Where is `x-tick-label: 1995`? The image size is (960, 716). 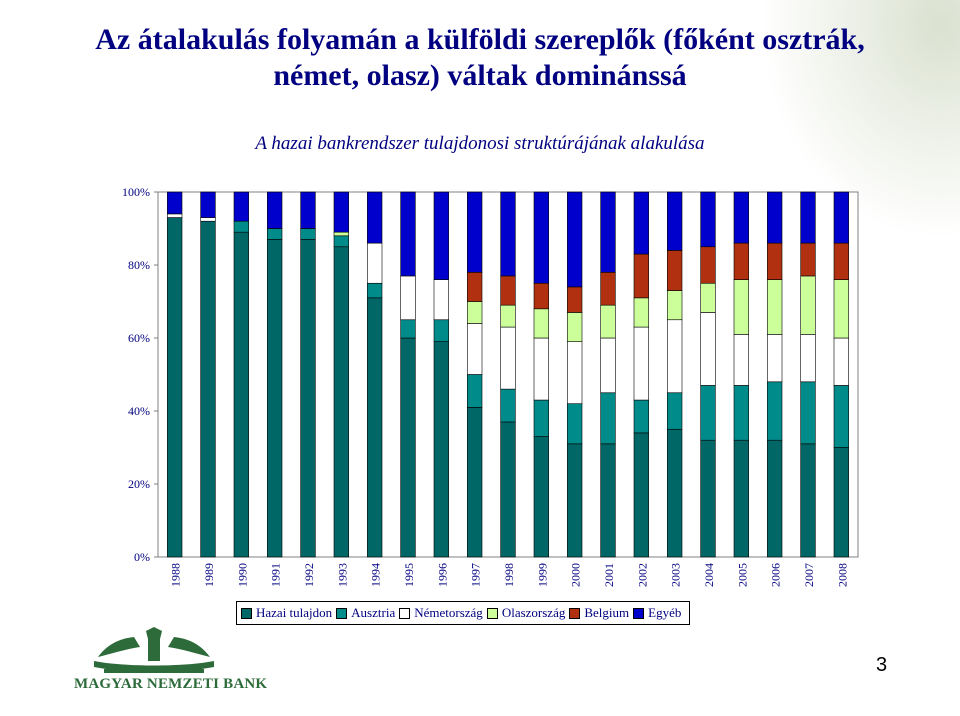 x-tick-label: 1995 is located at coordinates (409, 575).